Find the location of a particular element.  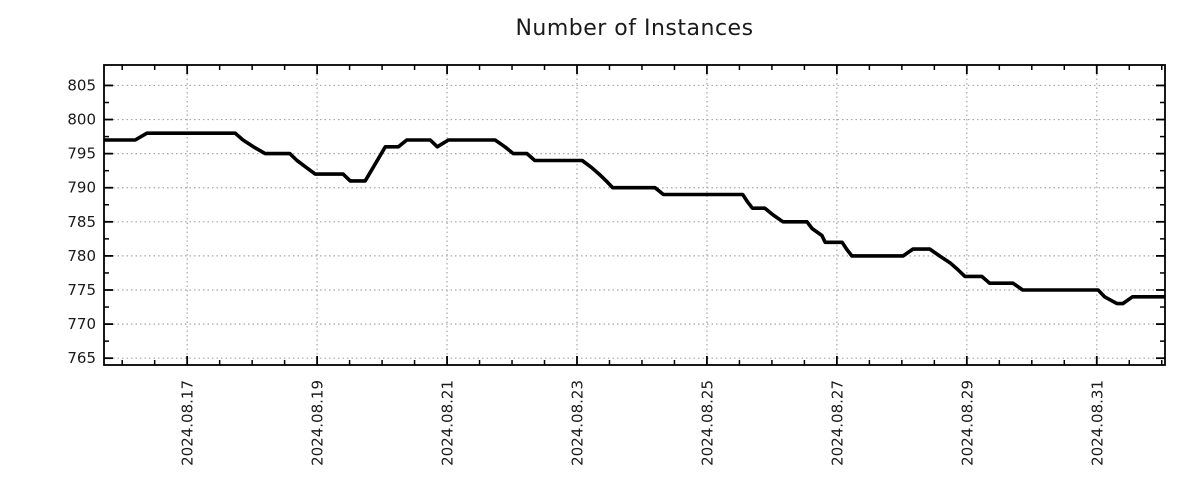

y-tick-label: 785 is located at coordinates (81, 222).